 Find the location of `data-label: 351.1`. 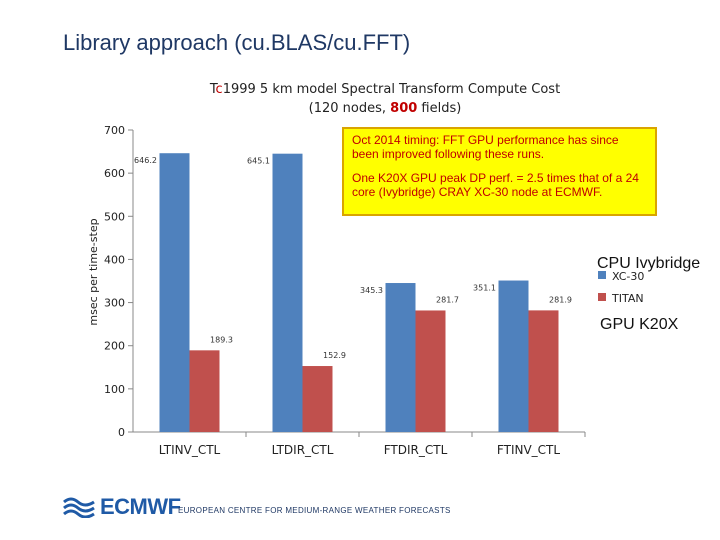

data-label: 351.1 is located at coordinates (484, 288).